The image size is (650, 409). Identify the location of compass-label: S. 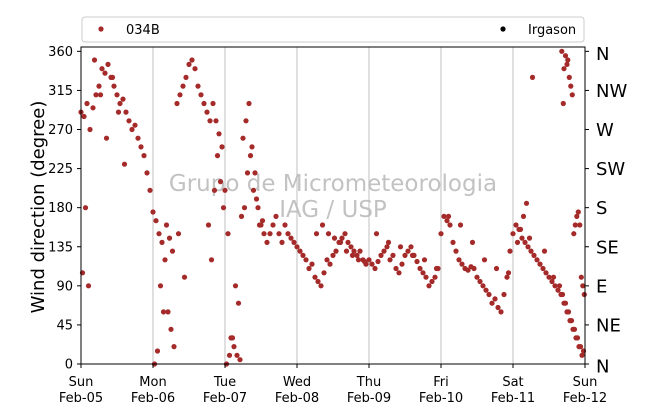
(601, 208).